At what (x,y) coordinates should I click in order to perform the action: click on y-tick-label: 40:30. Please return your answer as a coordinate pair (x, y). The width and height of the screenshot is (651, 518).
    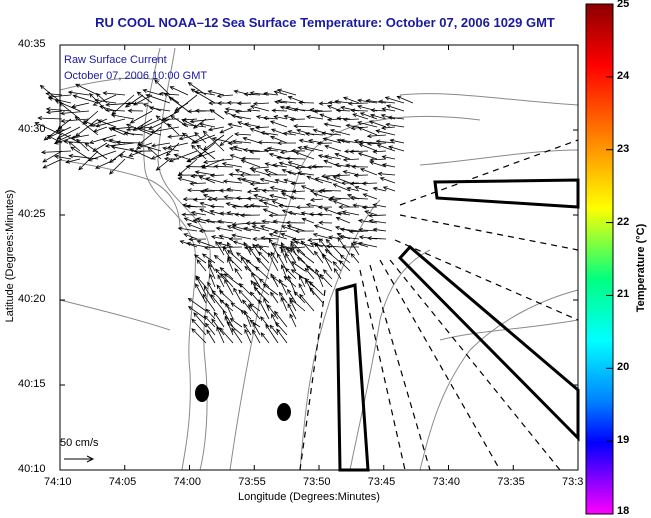
    Looking at the image, I should click on (32, 129).